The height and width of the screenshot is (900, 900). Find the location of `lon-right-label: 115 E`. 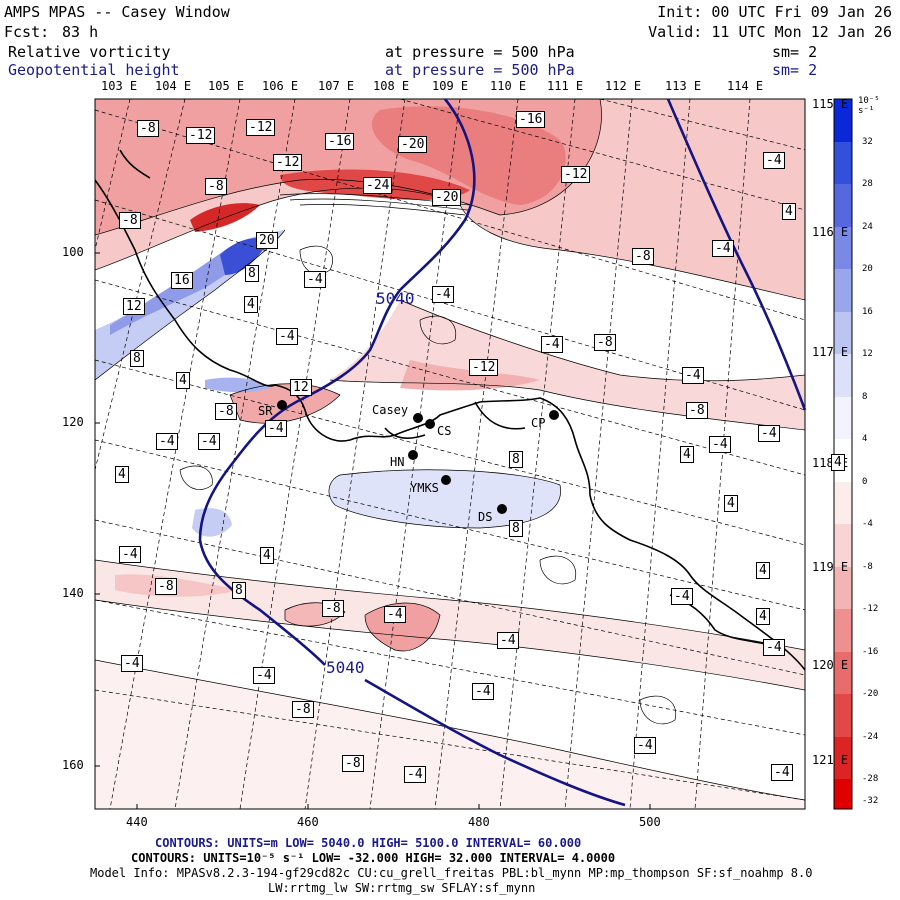

lon-right-label: 115 E is located at coordinates (830, 104).